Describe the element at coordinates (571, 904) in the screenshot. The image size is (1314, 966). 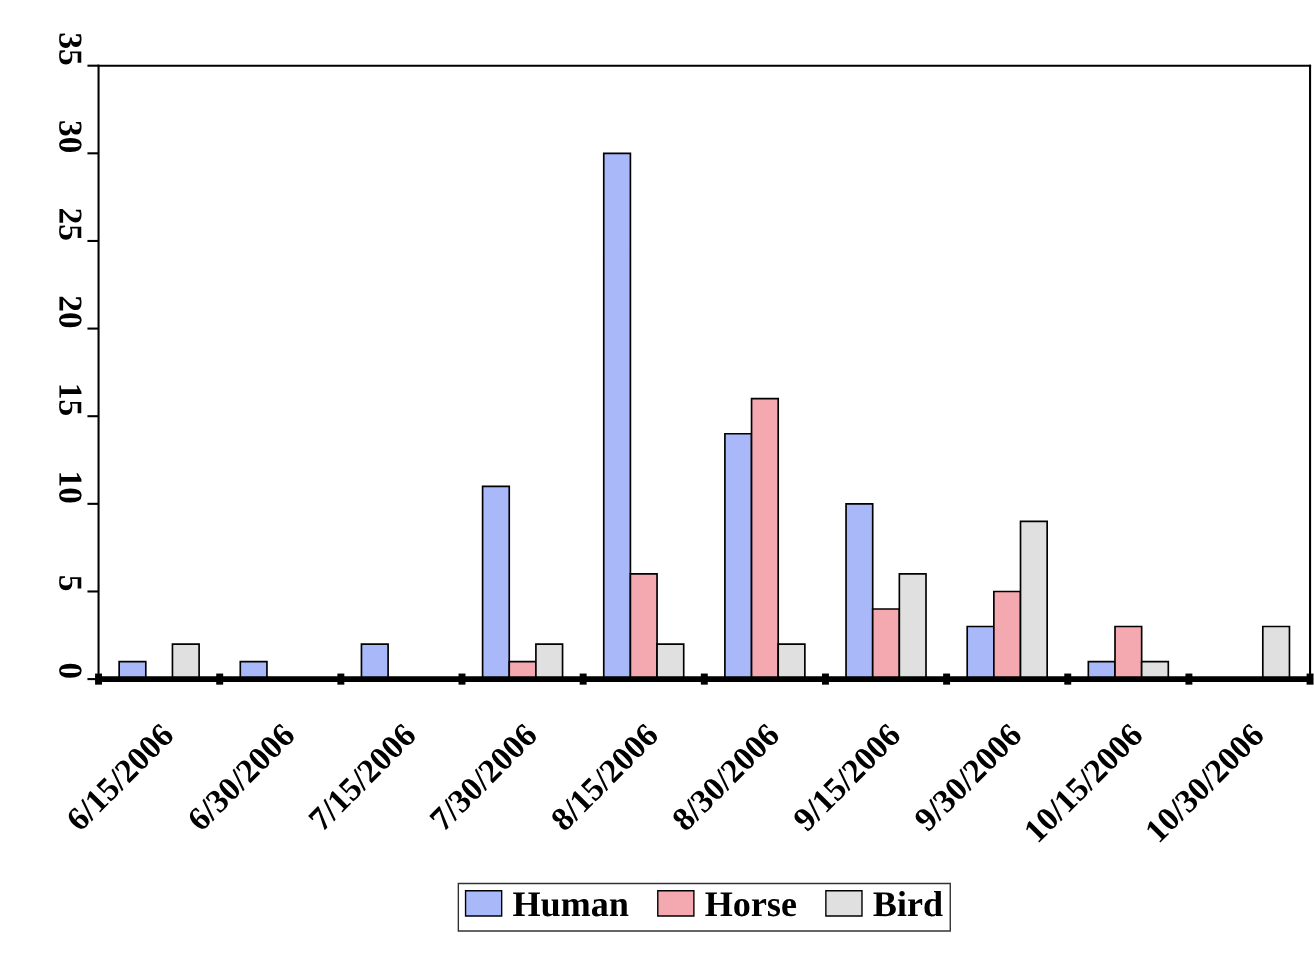
I see `legend-label: Human` at that location.